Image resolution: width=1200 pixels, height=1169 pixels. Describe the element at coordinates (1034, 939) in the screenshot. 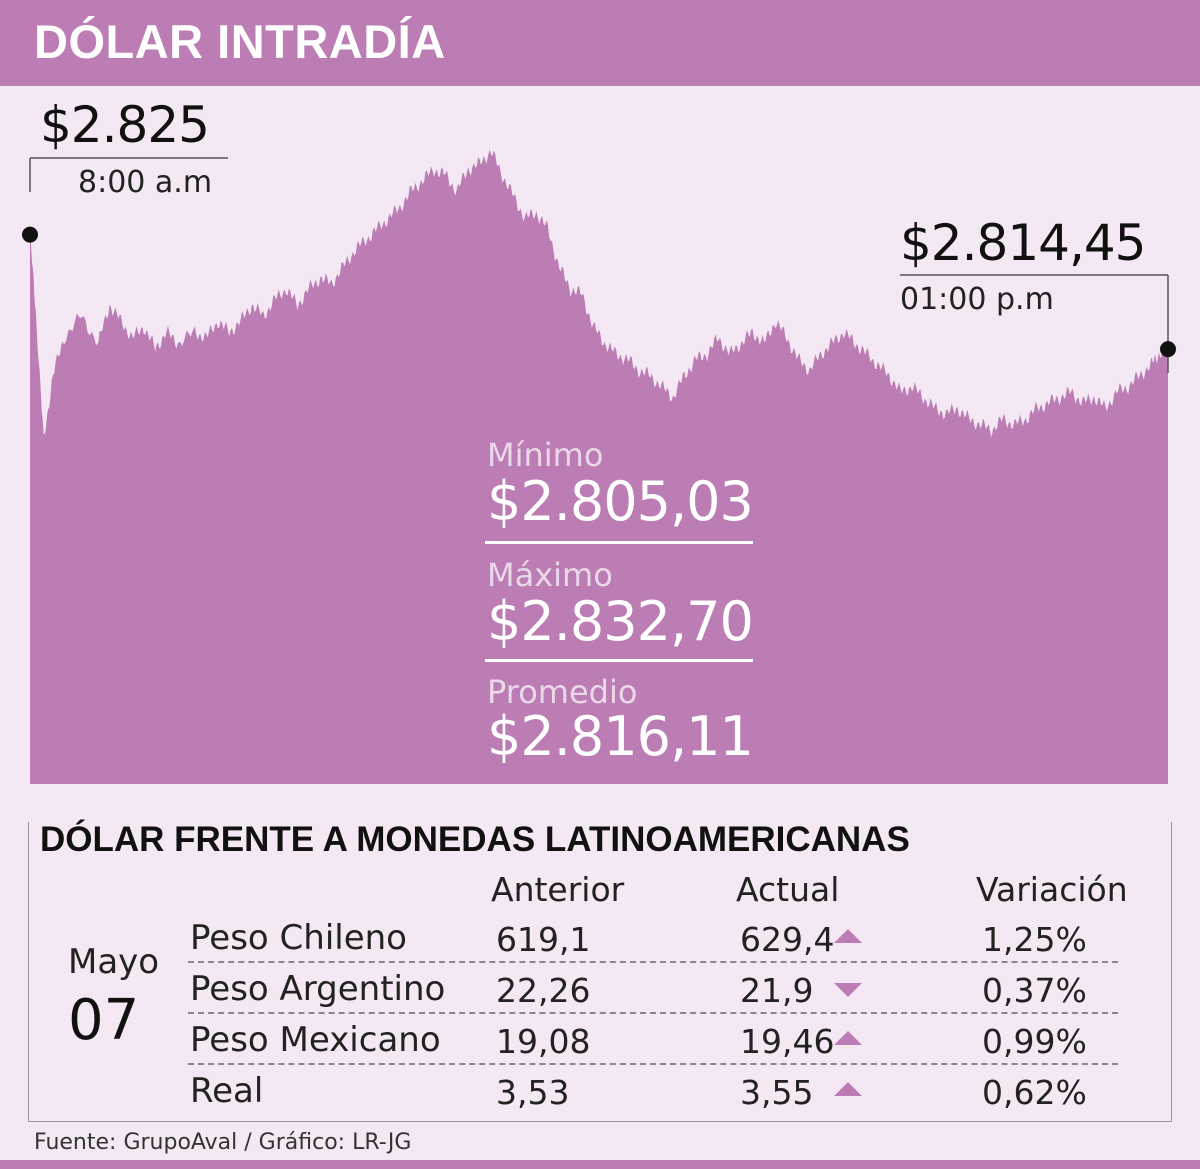

I see `row-variacion-peso-chileno: 1,25%` at that location.